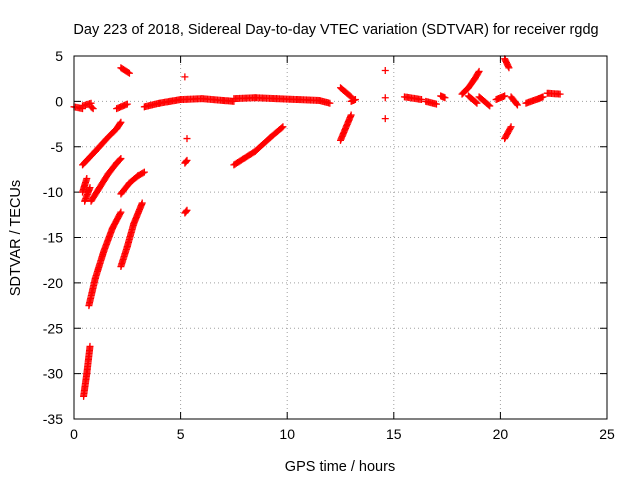 This screenshot has height=485, width=640. I want to click on y-tick-label: 5, so click(59, 56).